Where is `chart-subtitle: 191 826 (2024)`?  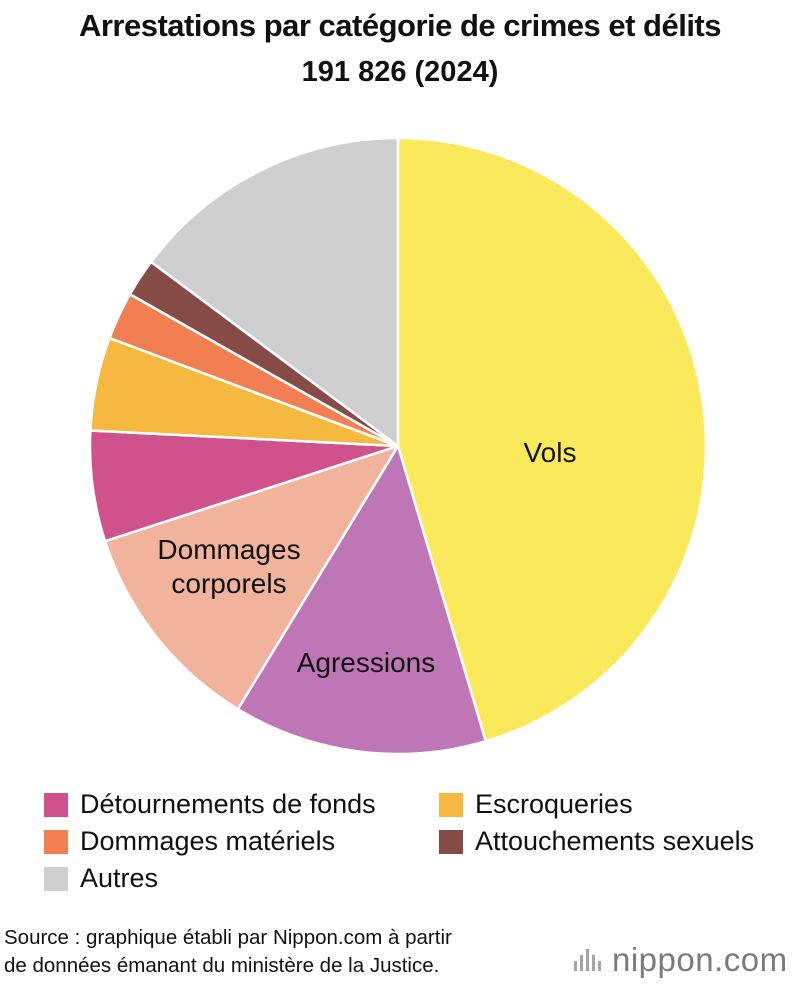 chart-subtitle: 191 826 (2024) is located at coordinates (400, 72).